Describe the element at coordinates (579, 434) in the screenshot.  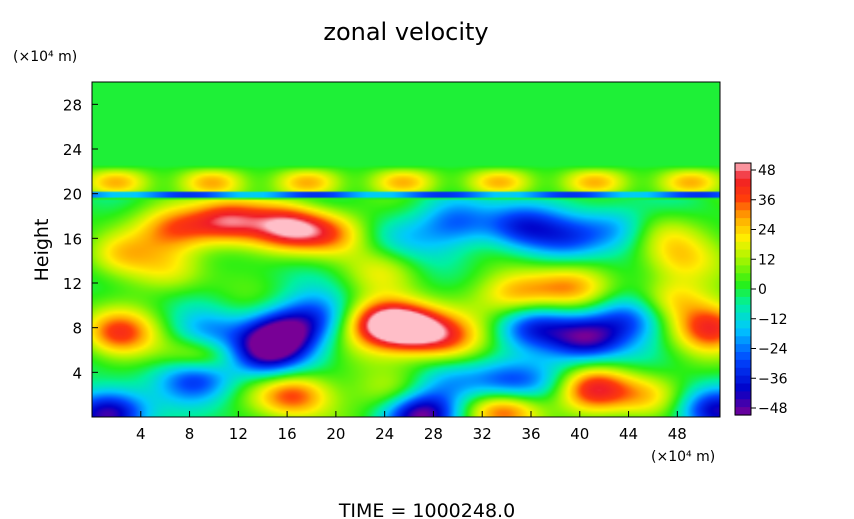
I see `x-tick-label: 40` at that location.